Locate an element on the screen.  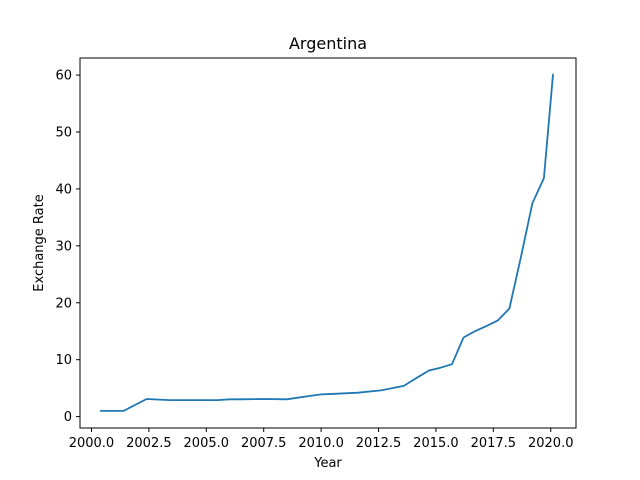
chart-title: Argentina is located at coordinates (328, 43).